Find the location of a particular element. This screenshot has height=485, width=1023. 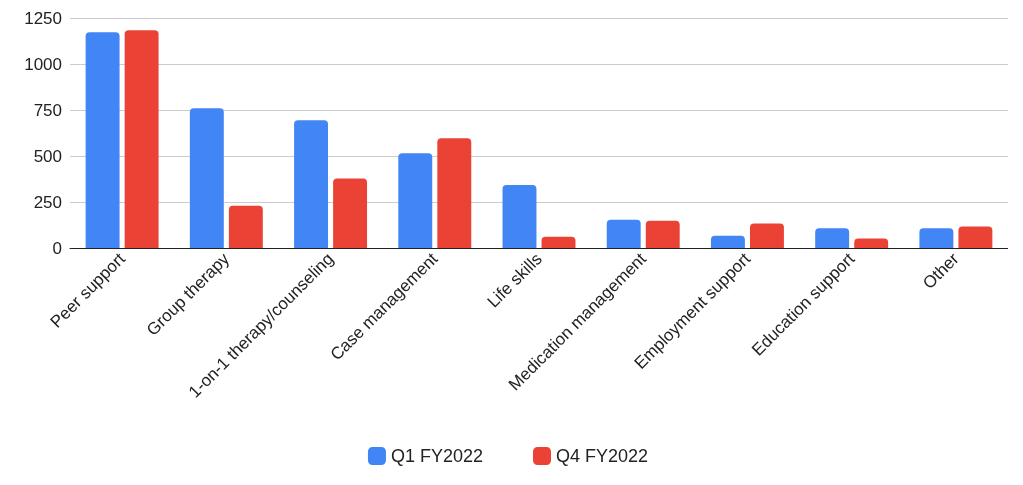

y-tick-label: 500 is located at coordinates (47, 156).